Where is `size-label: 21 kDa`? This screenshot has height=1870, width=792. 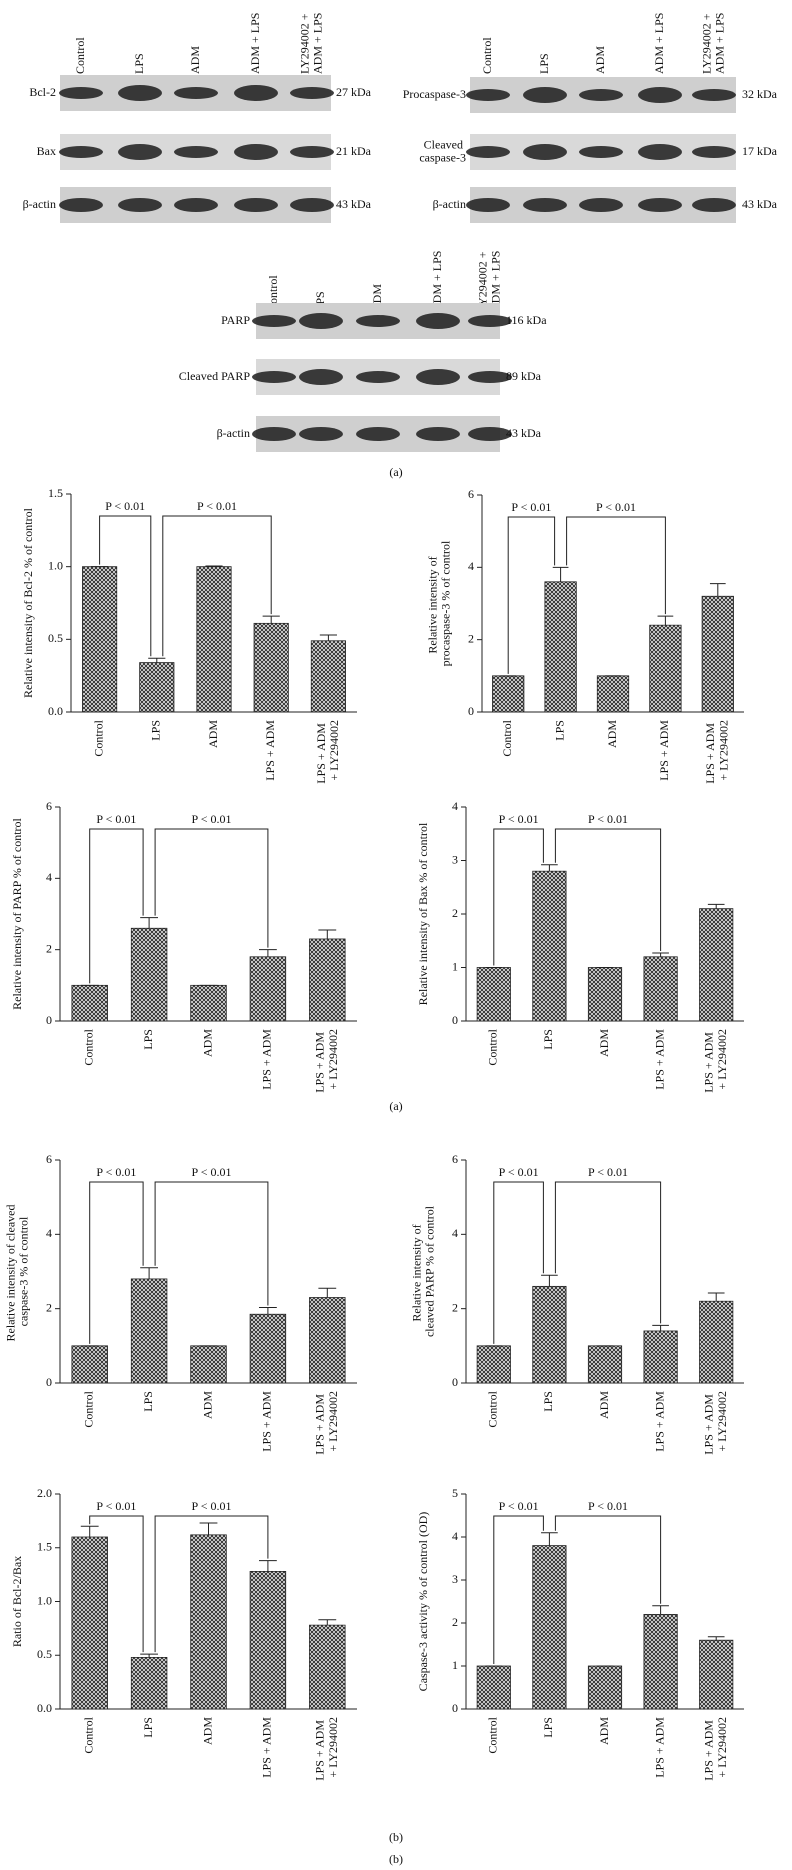 size-label: 21 kDa is located at coordinates (354, 151).